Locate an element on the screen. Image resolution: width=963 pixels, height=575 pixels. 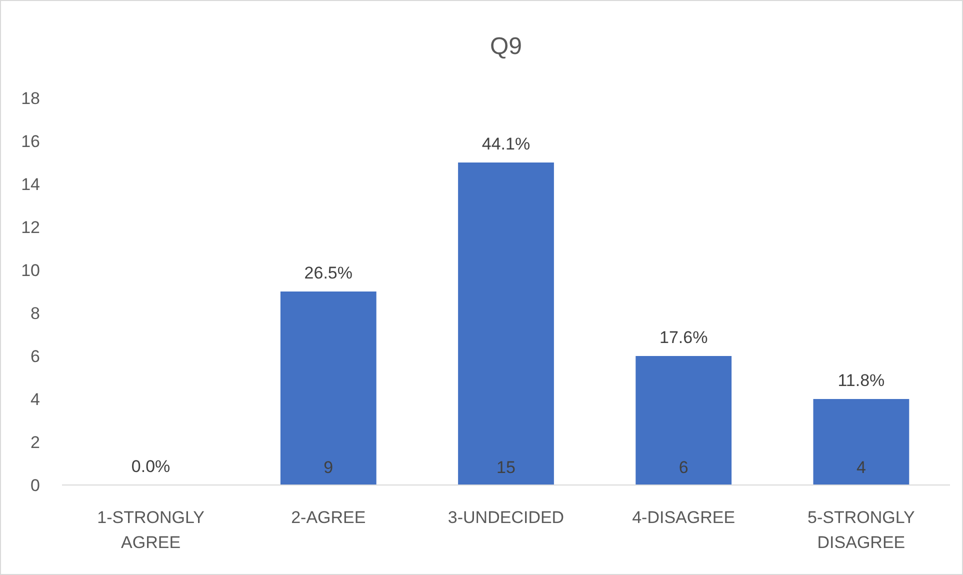
y-tick-label: 12 is located at coordinates (30, 227).